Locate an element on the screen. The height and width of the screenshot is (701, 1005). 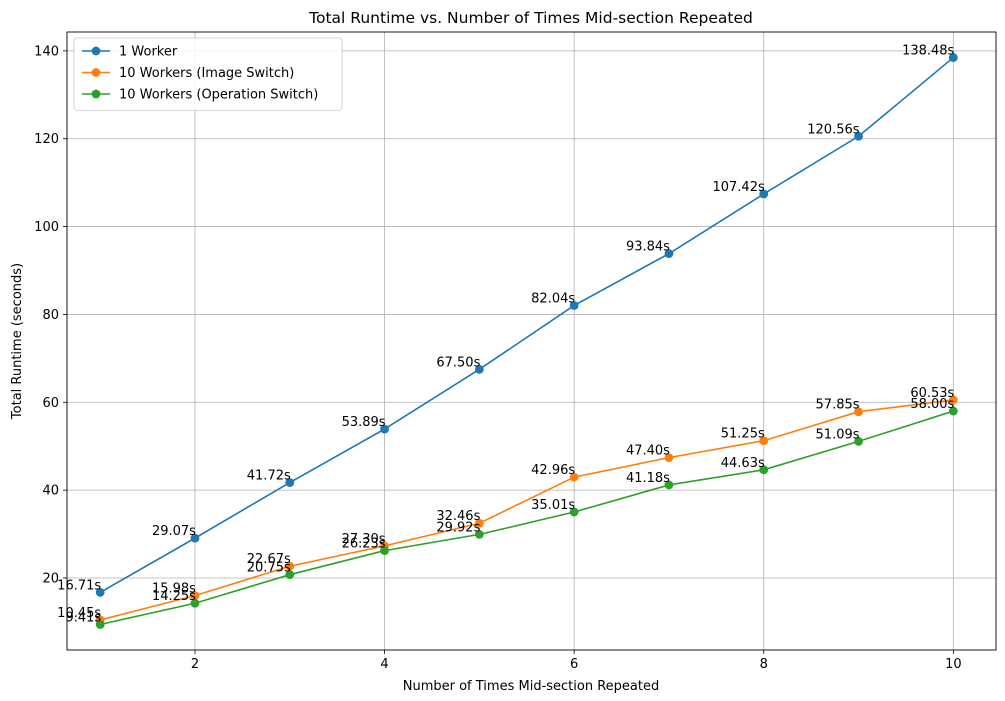
legend-item: 10 Workers (Operation Switch) is located at coordinates (200, 95).